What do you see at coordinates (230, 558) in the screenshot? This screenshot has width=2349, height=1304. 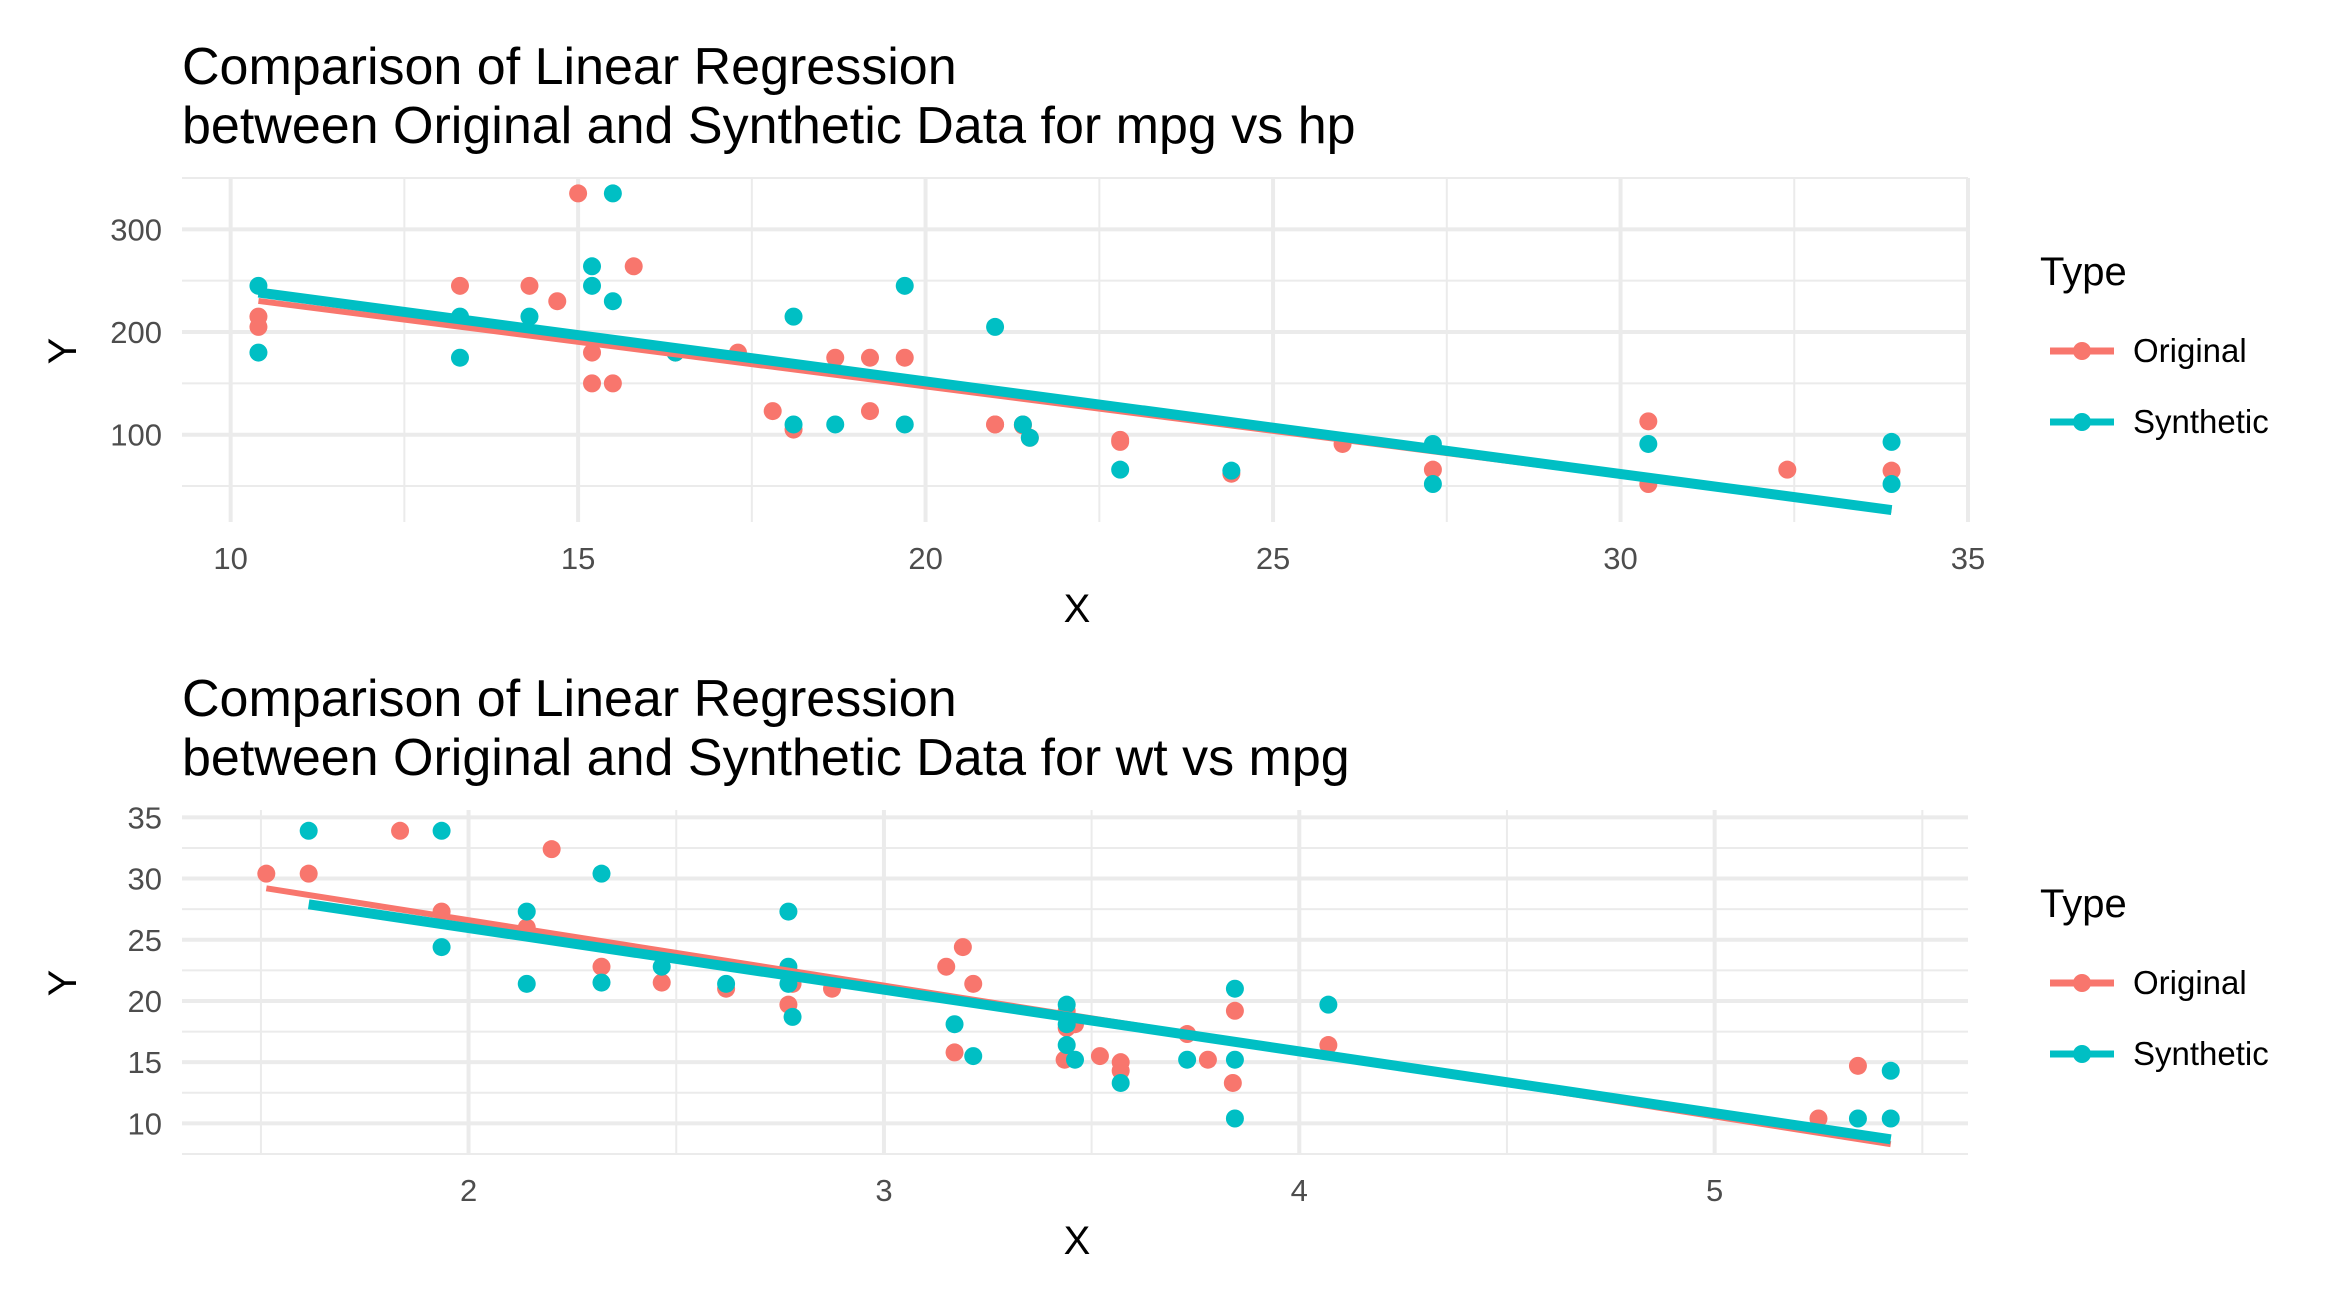 I see `x-tick-label: 10` at bounding box center [230, 558].